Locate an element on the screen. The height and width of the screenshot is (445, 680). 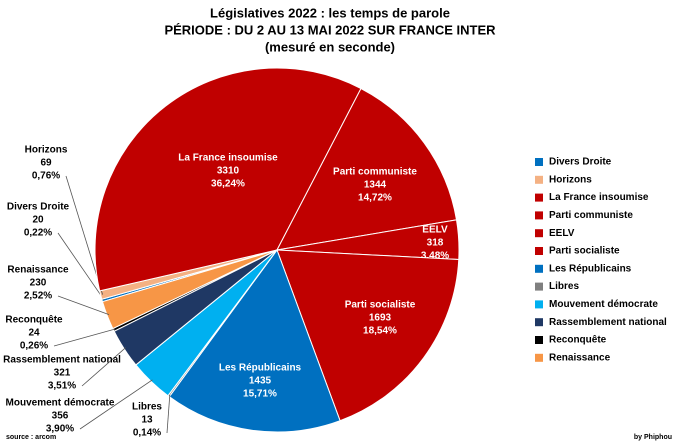
legend-label: Divers Droite is located at coordinates (580, 162).